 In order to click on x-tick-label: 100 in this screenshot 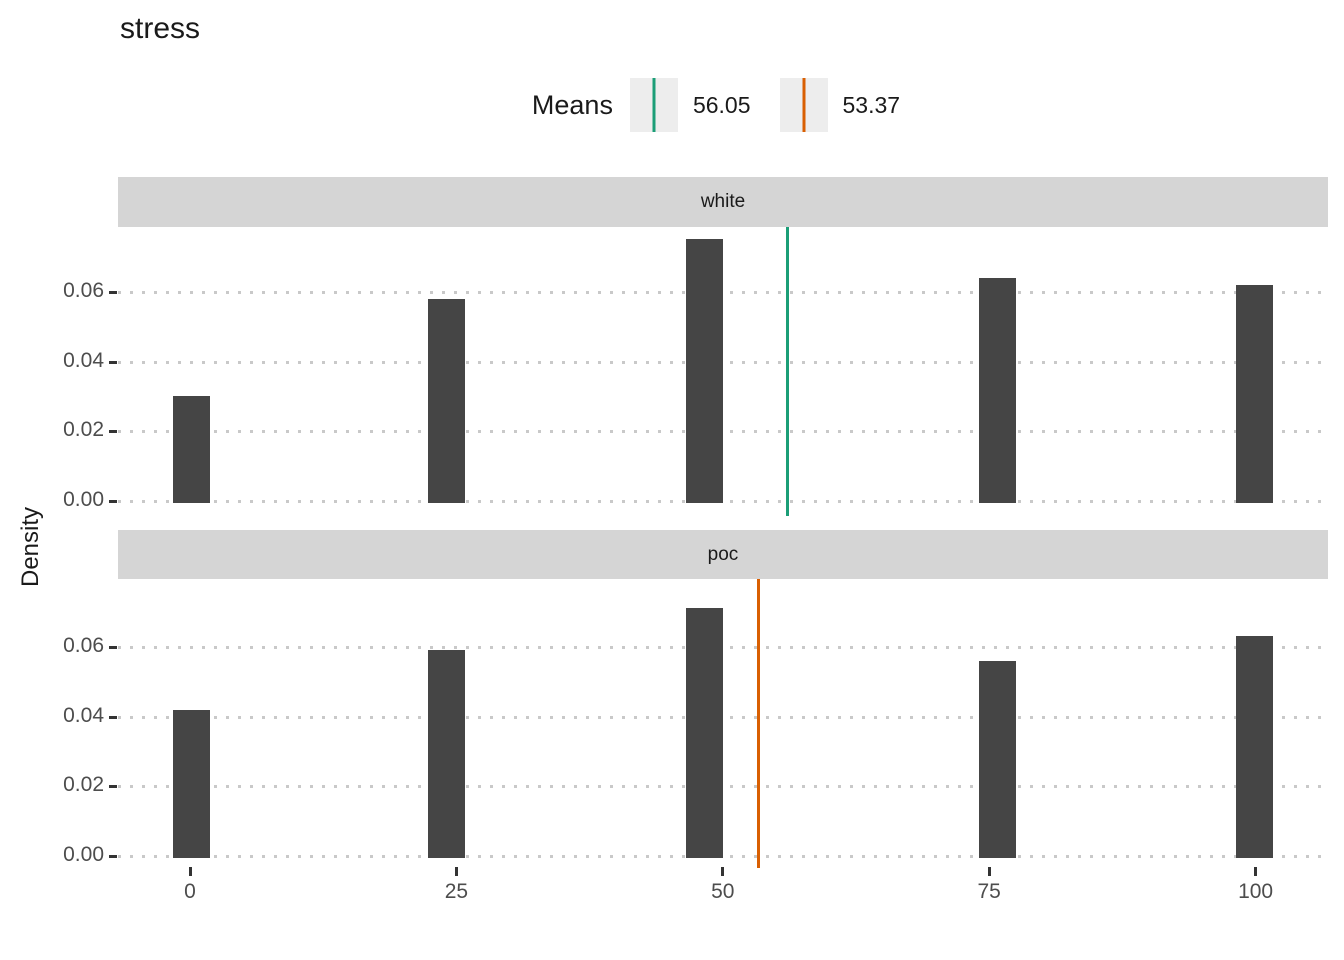, I will do `click(1256, 891)`.